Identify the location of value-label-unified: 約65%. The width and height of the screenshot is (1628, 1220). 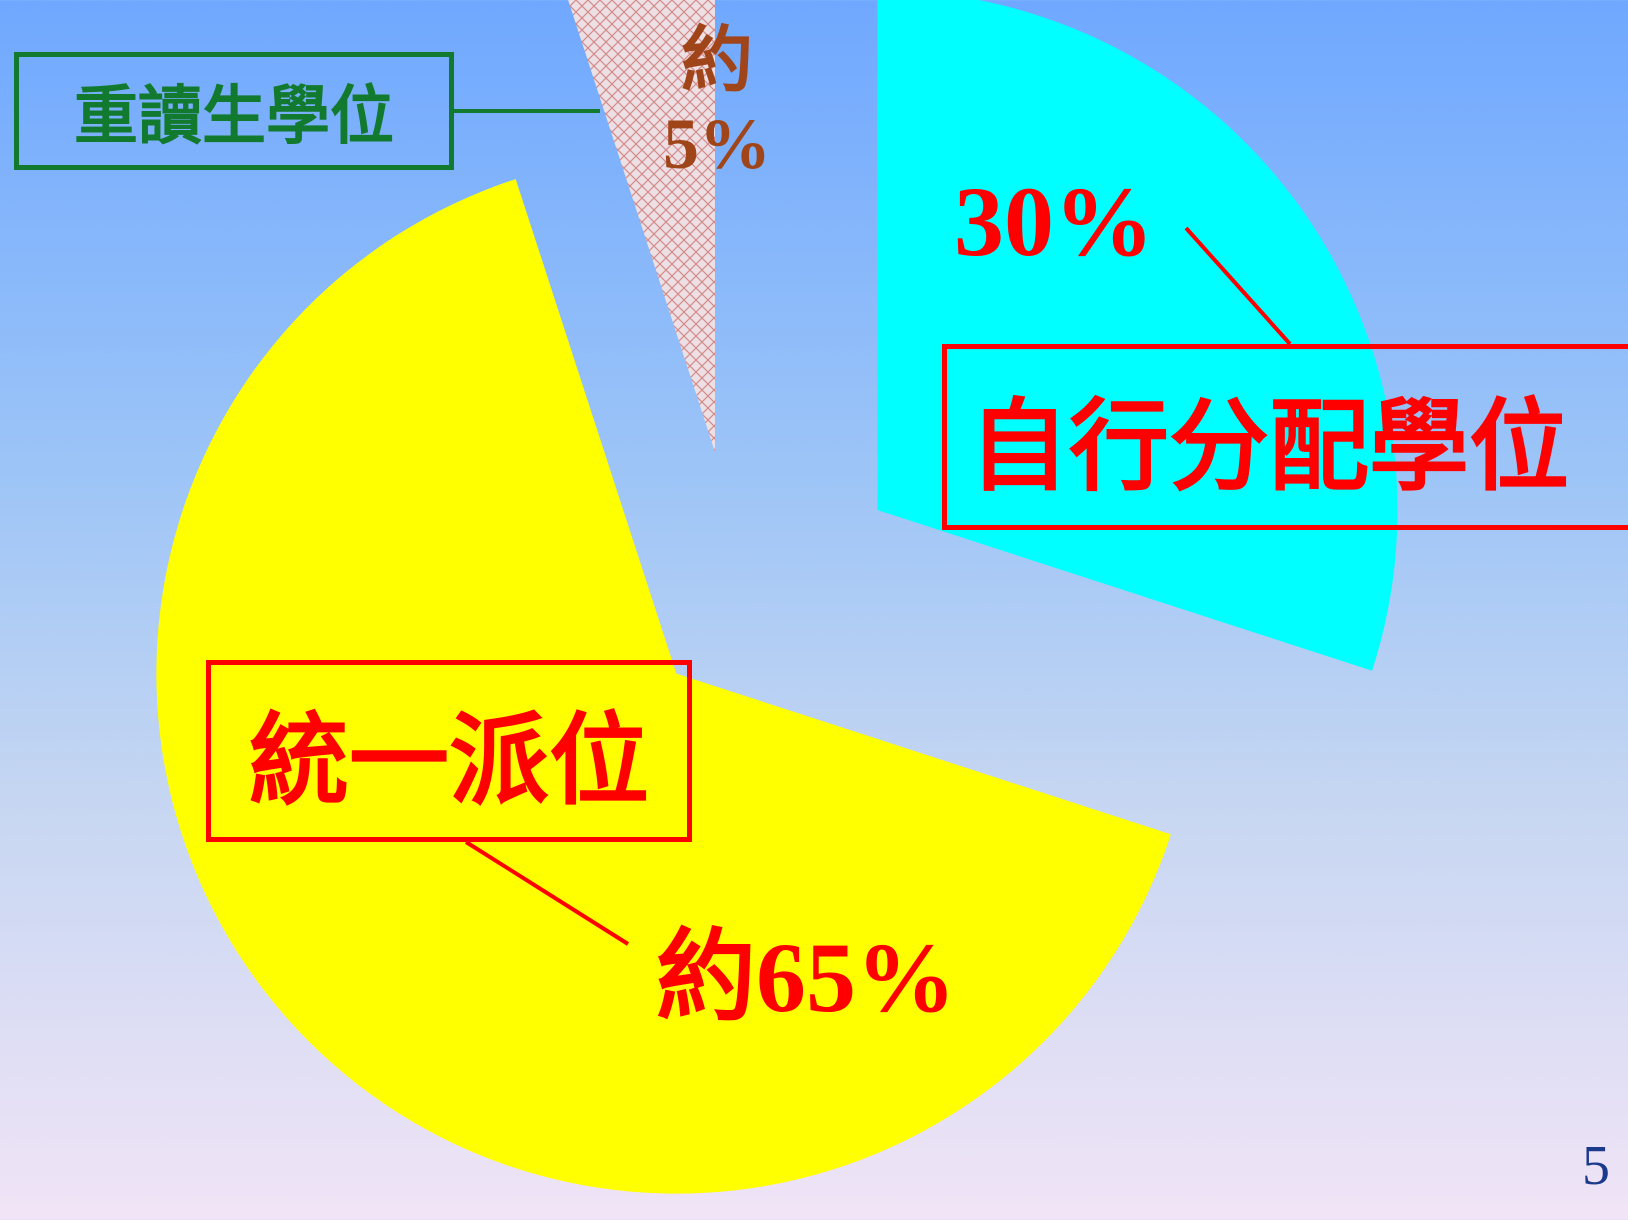
(806, 977).